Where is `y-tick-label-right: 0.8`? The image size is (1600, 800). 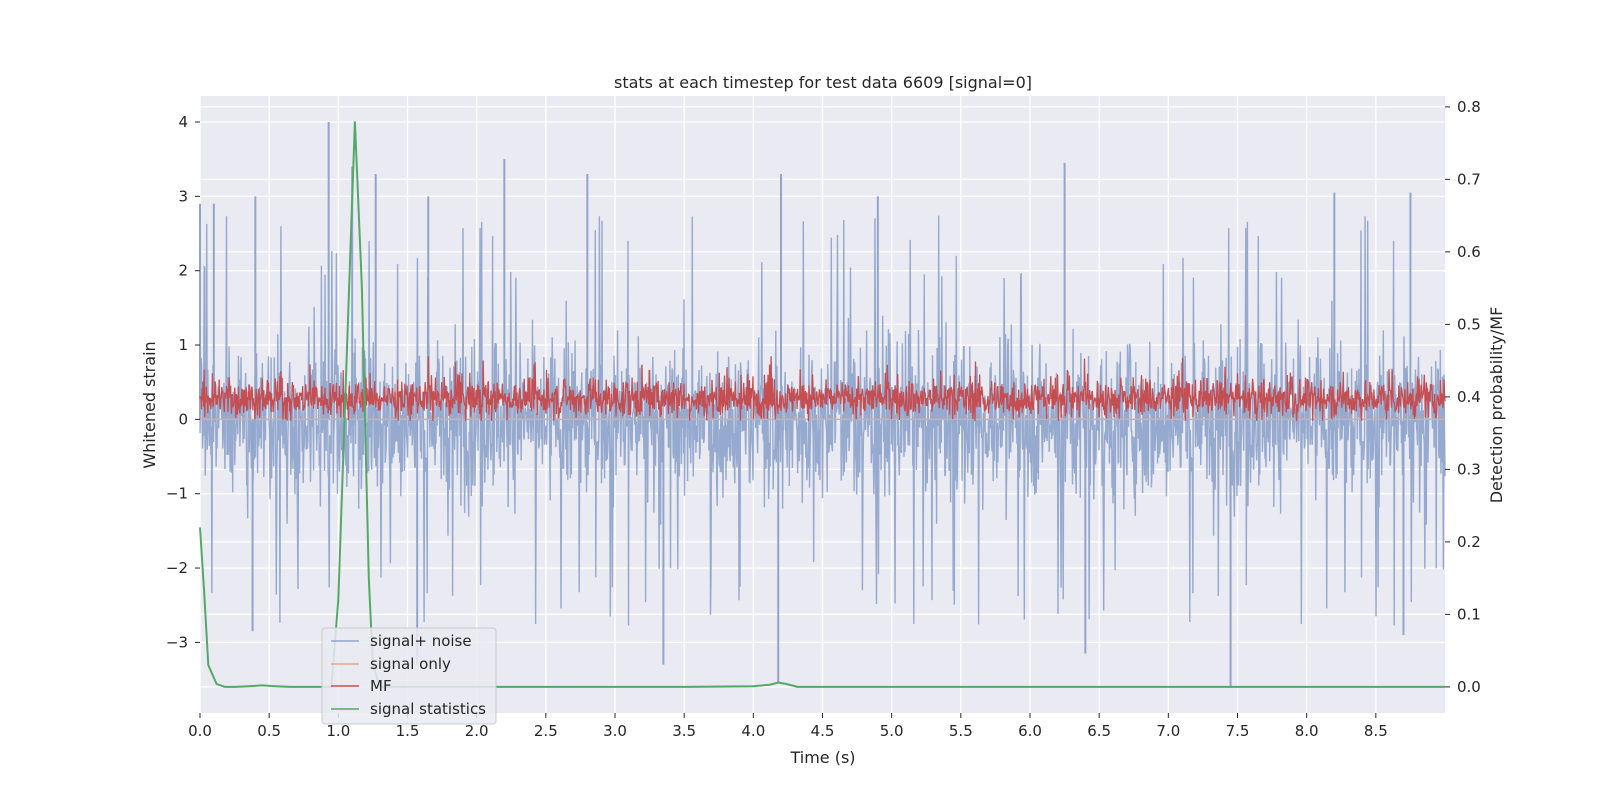 y-tick-label-right: 0.8 is located at coordinates (1469, 107).